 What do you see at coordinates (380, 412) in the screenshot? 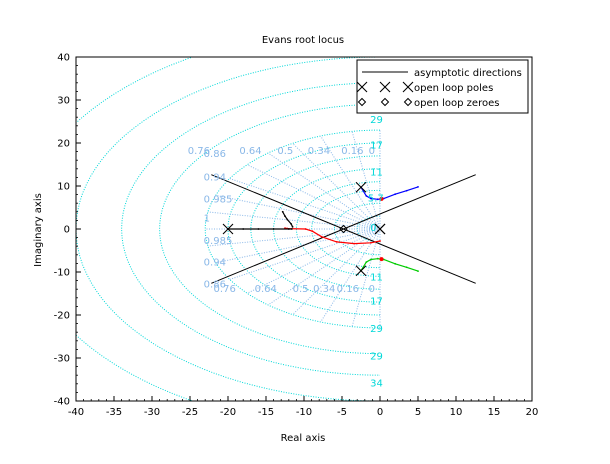
I see `x-tick-label: 0` at bounding box center [380, 412].